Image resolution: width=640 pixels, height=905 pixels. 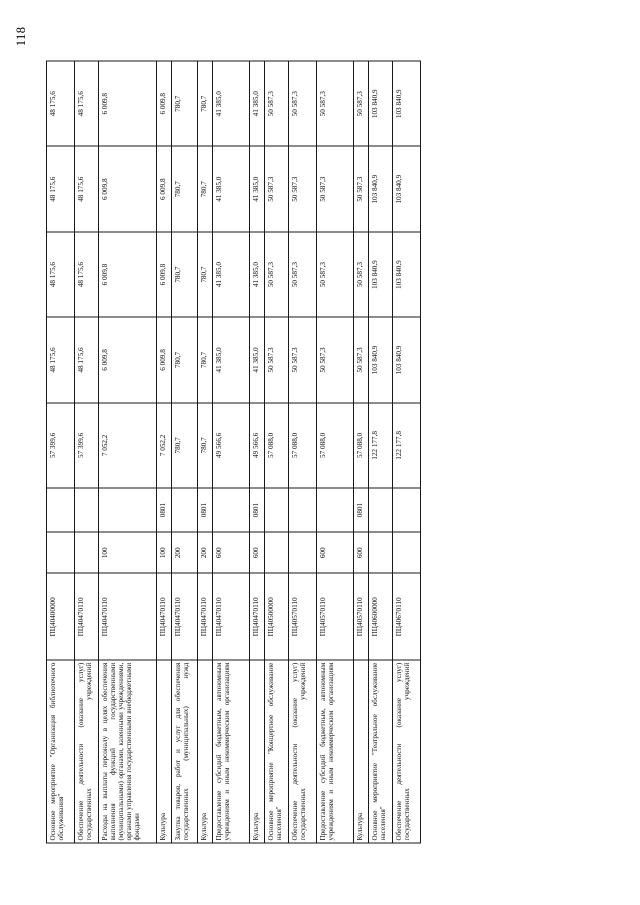 What do you see at coordinates (380, 103) in the screenshot?
I see `row-amount-5: 103 840,9` at bounding box center [380, 103].